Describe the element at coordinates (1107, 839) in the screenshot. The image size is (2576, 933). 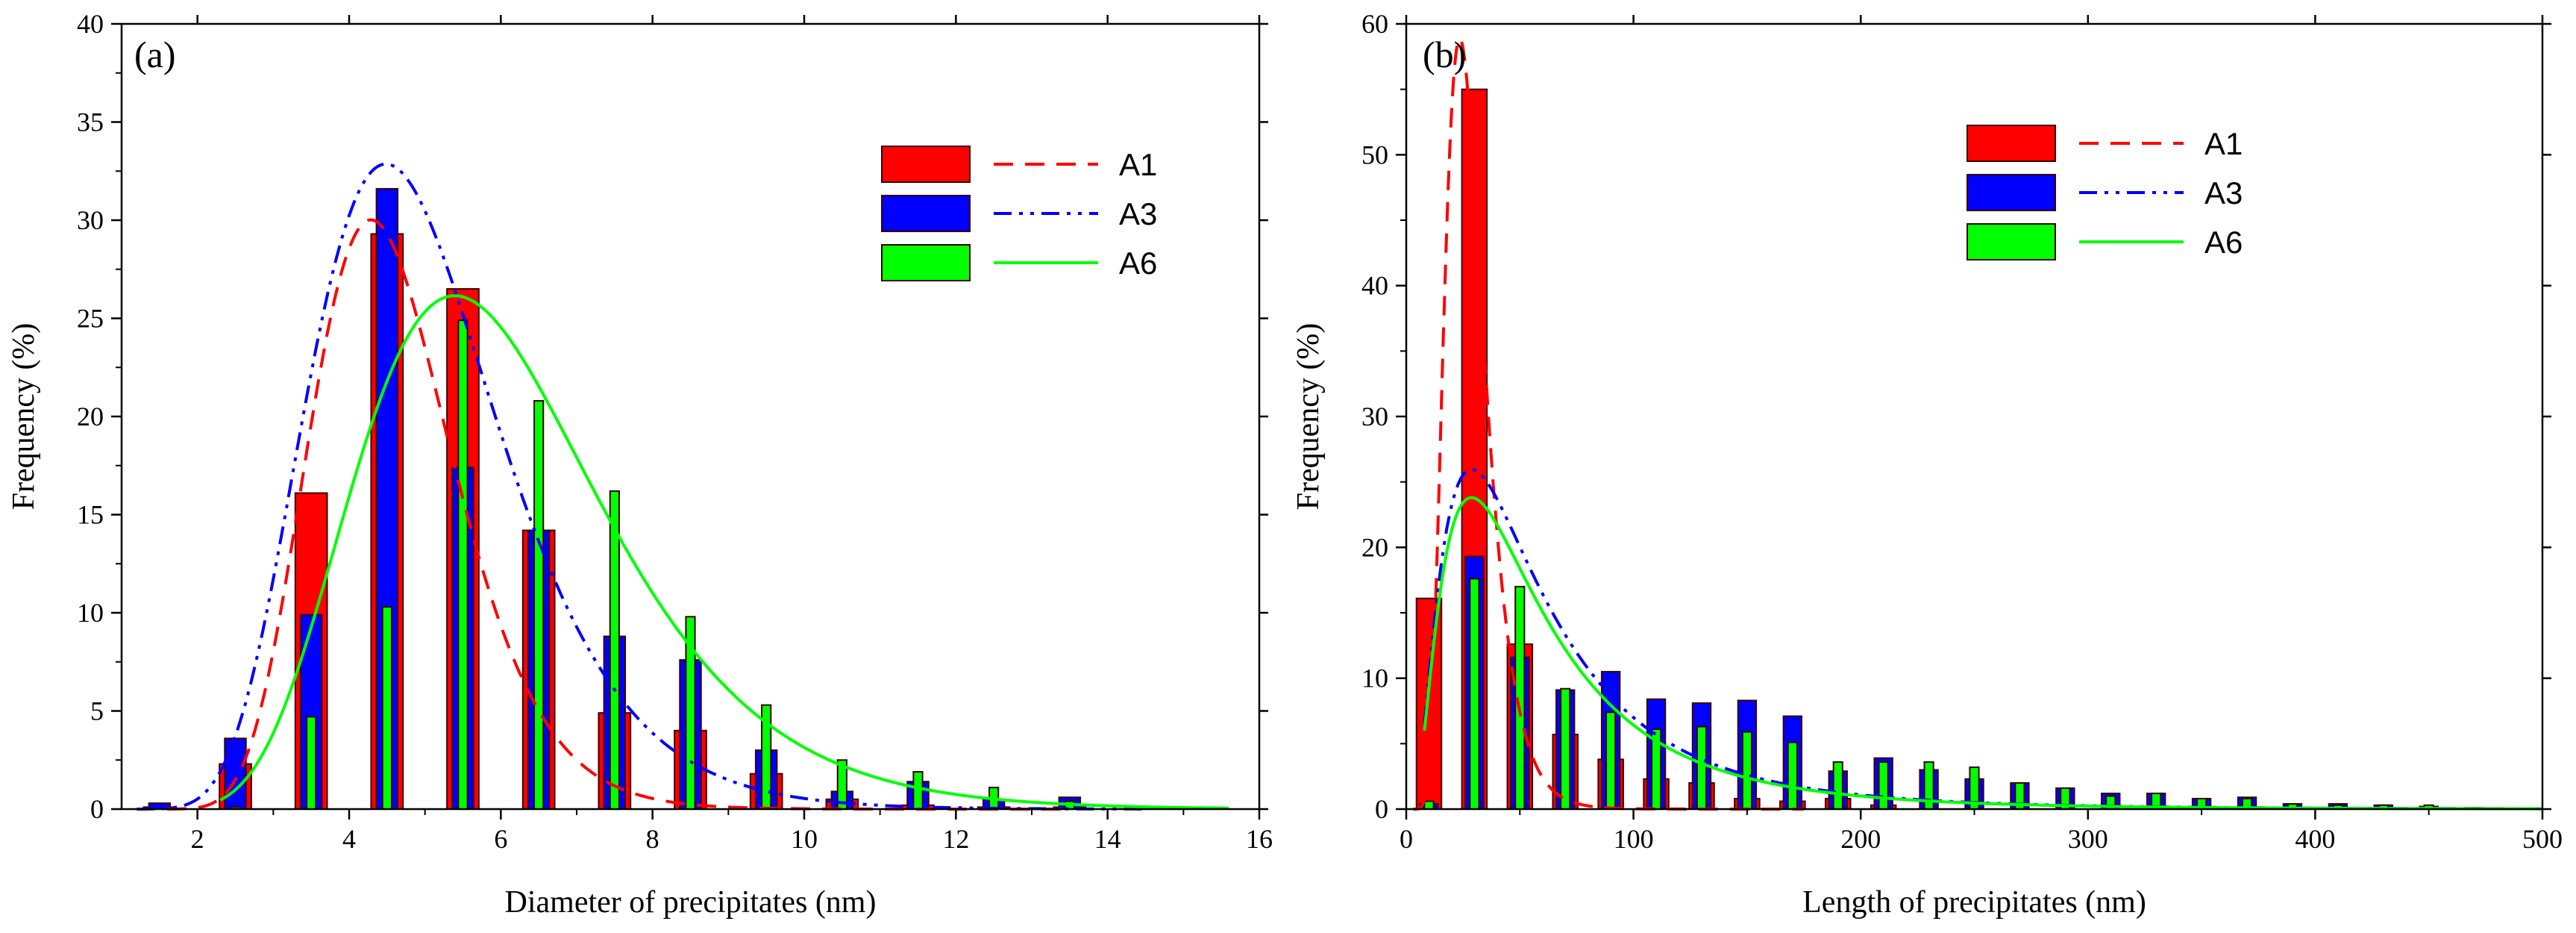
I see `x-tick-label: 14` at that location.